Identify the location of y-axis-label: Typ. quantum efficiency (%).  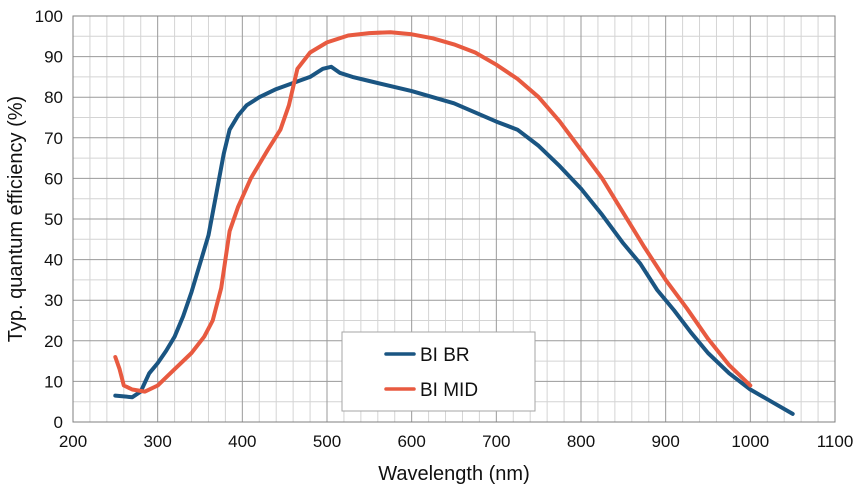
(16, 219).